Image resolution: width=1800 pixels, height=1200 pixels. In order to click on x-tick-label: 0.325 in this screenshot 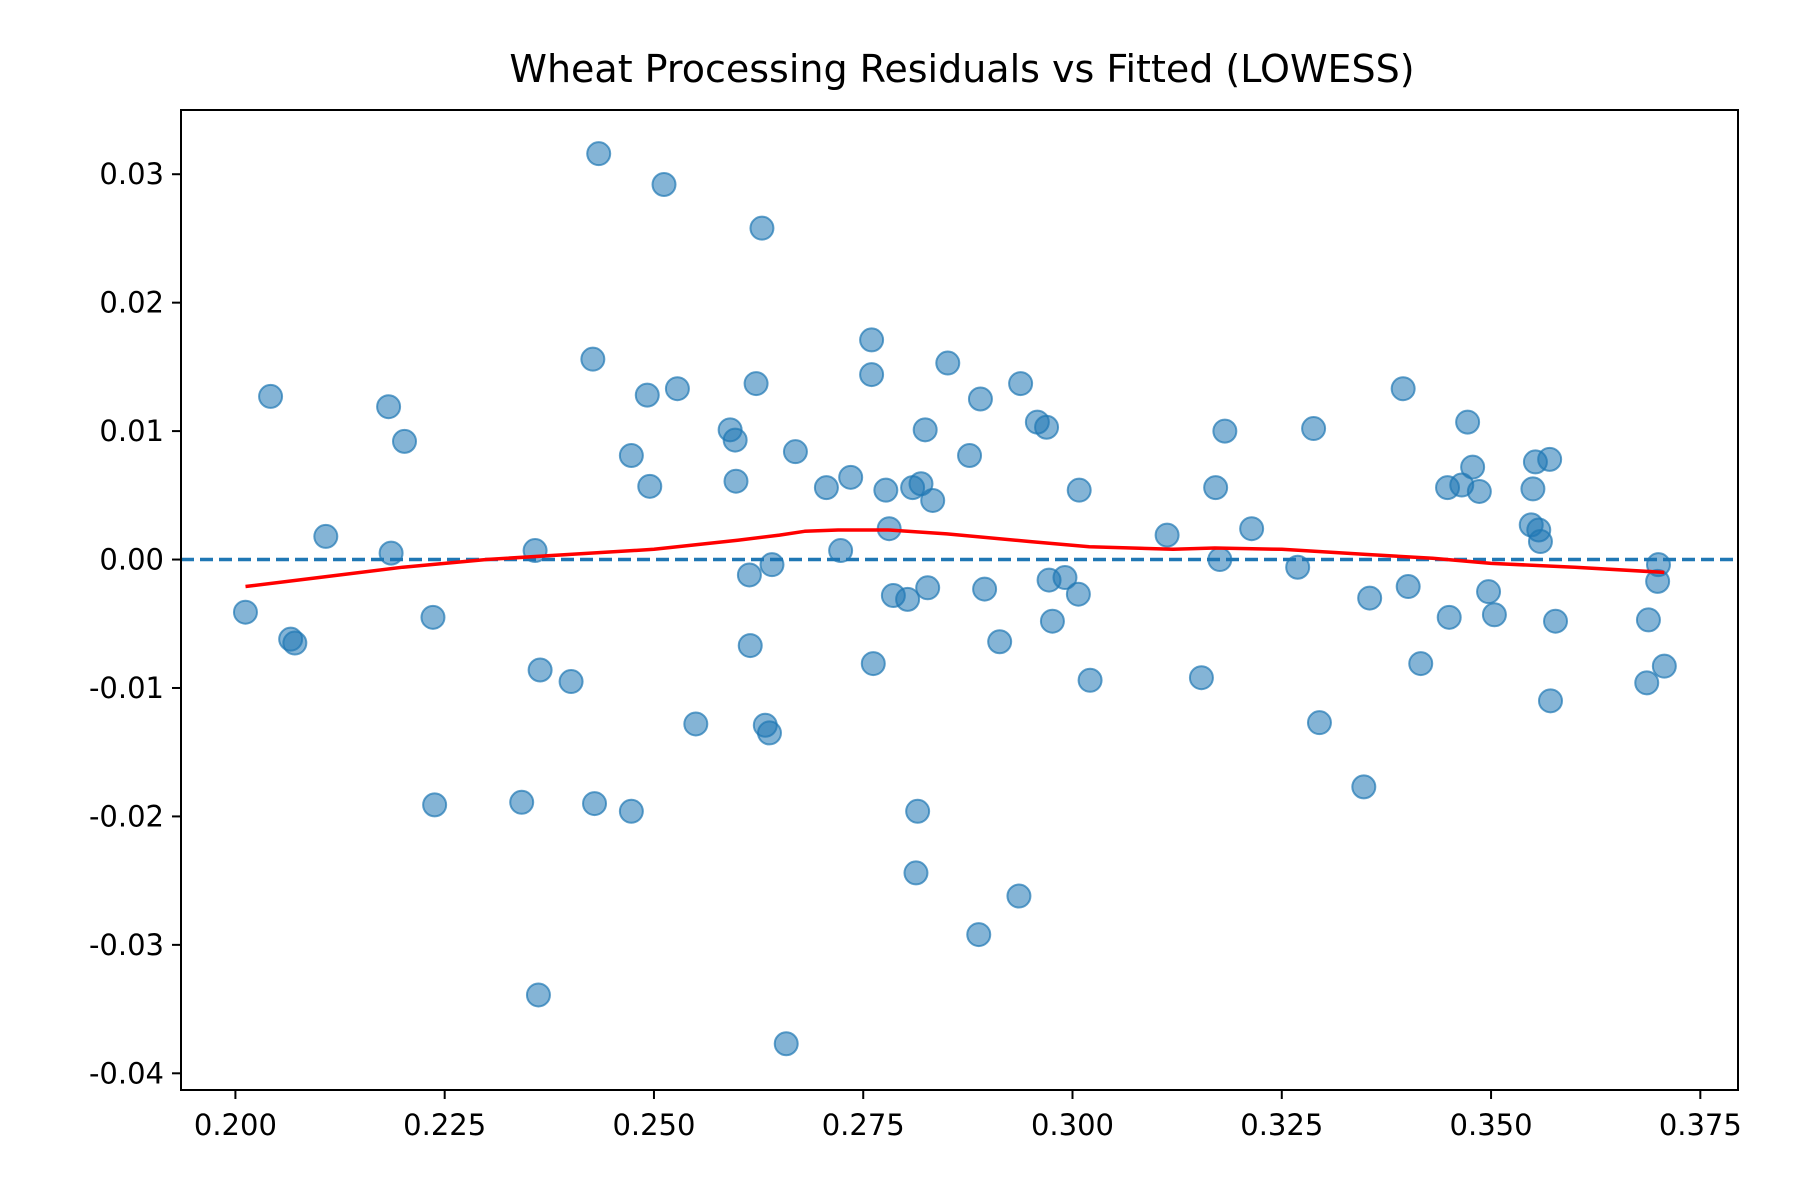, I will do `click(1281, 1125)`.